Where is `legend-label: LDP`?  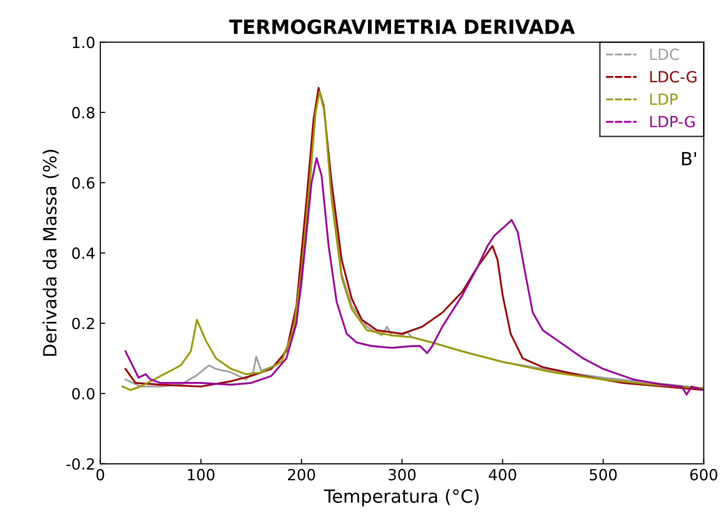 legend-label: LDP is located at coordinates (664, 99).